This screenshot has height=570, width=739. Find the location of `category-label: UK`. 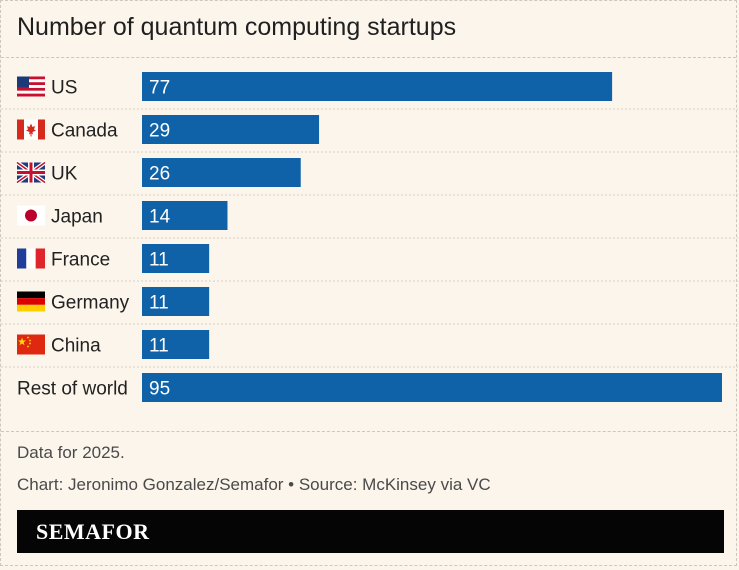

category-label: UK is located at coordinates (64, 174).